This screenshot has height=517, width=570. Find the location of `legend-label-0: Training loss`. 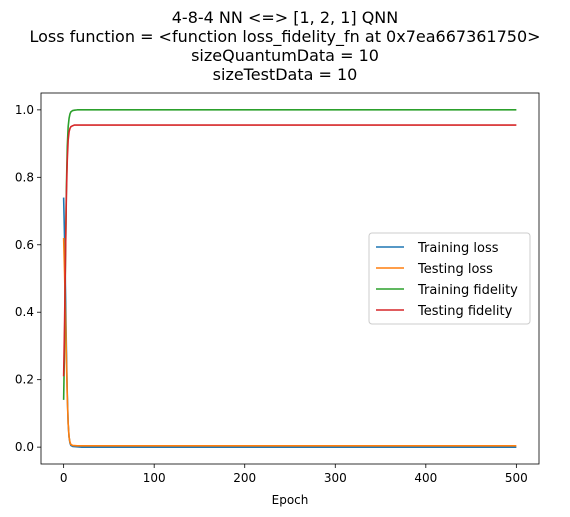

legend-label-0: Training loss is located at coordinates (458, 248).